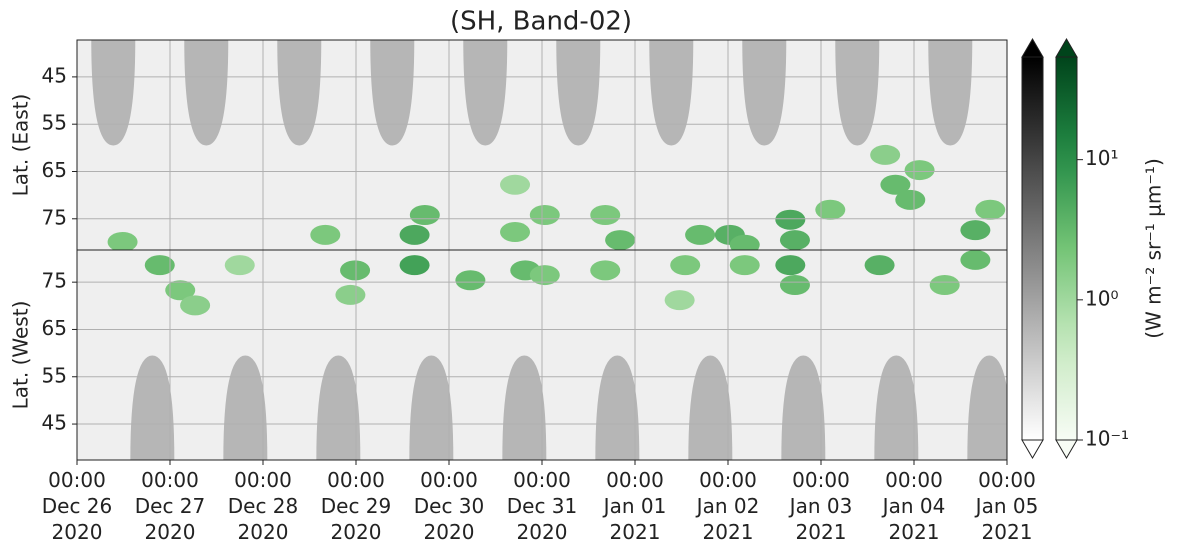  I want to click on x-tick-label: 00:00 Dec 30 2020, so click(449, 506).